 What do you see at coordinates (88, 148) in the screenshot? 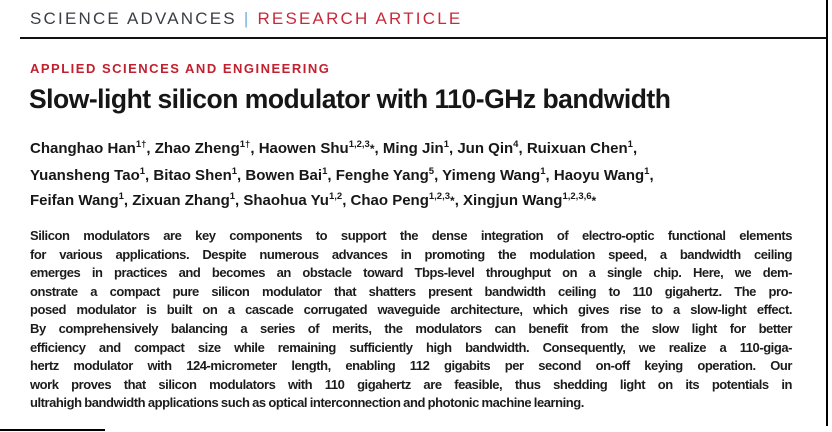
I see `author: Changhao Han1†` at bounding box center [88, 148].